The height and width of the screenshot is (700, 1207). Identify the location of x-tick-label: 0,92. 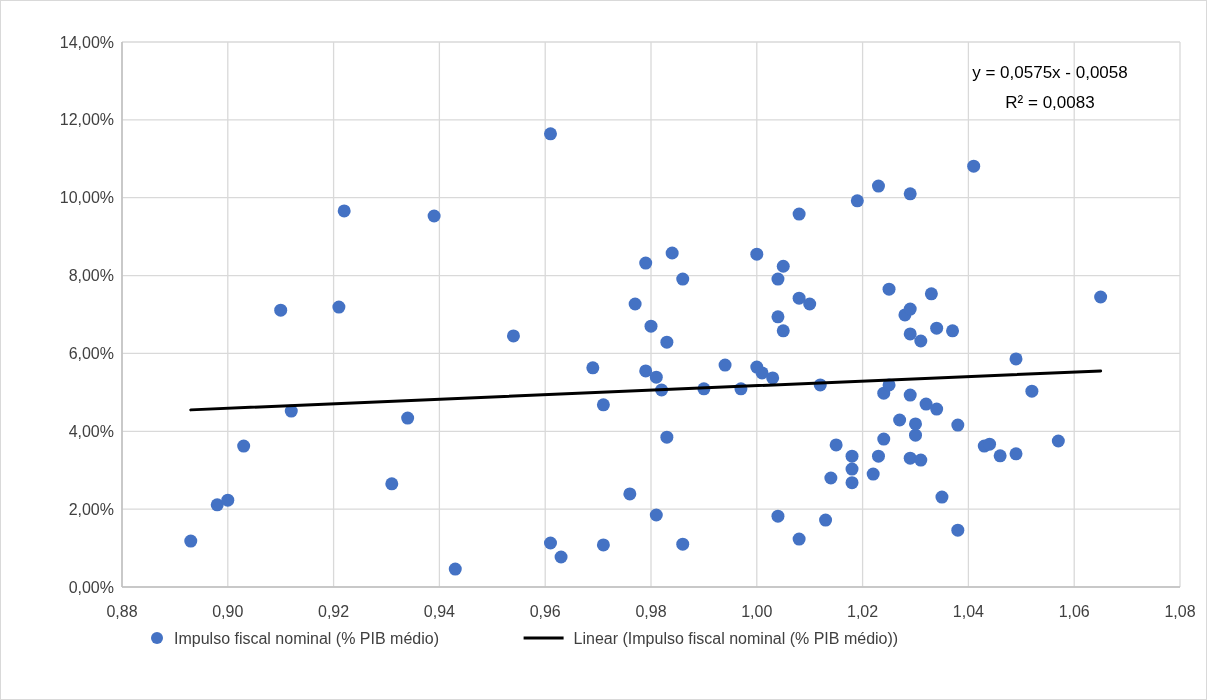
(334, 611).